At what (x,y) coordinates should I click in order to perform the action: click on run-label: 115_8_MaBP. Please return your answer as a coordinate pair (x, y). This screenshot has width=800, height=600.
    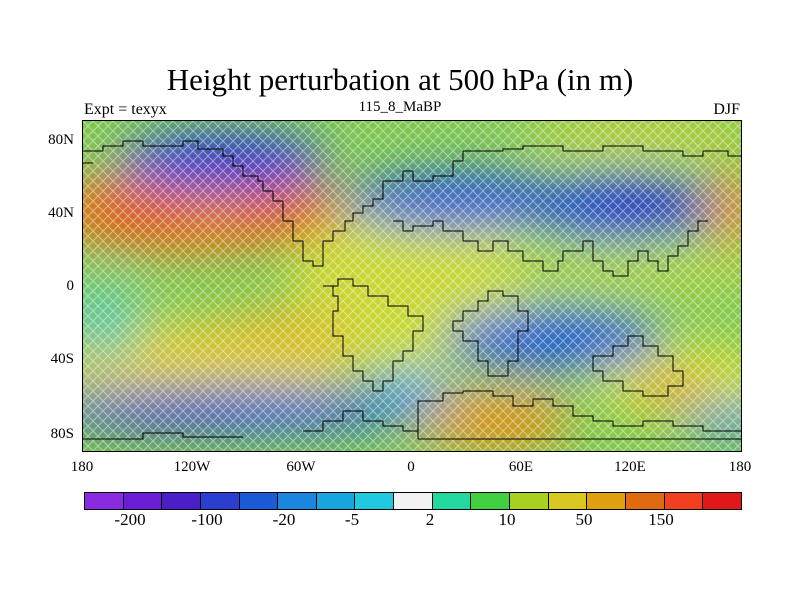
    Looking at the image, I should click on (400, 107).